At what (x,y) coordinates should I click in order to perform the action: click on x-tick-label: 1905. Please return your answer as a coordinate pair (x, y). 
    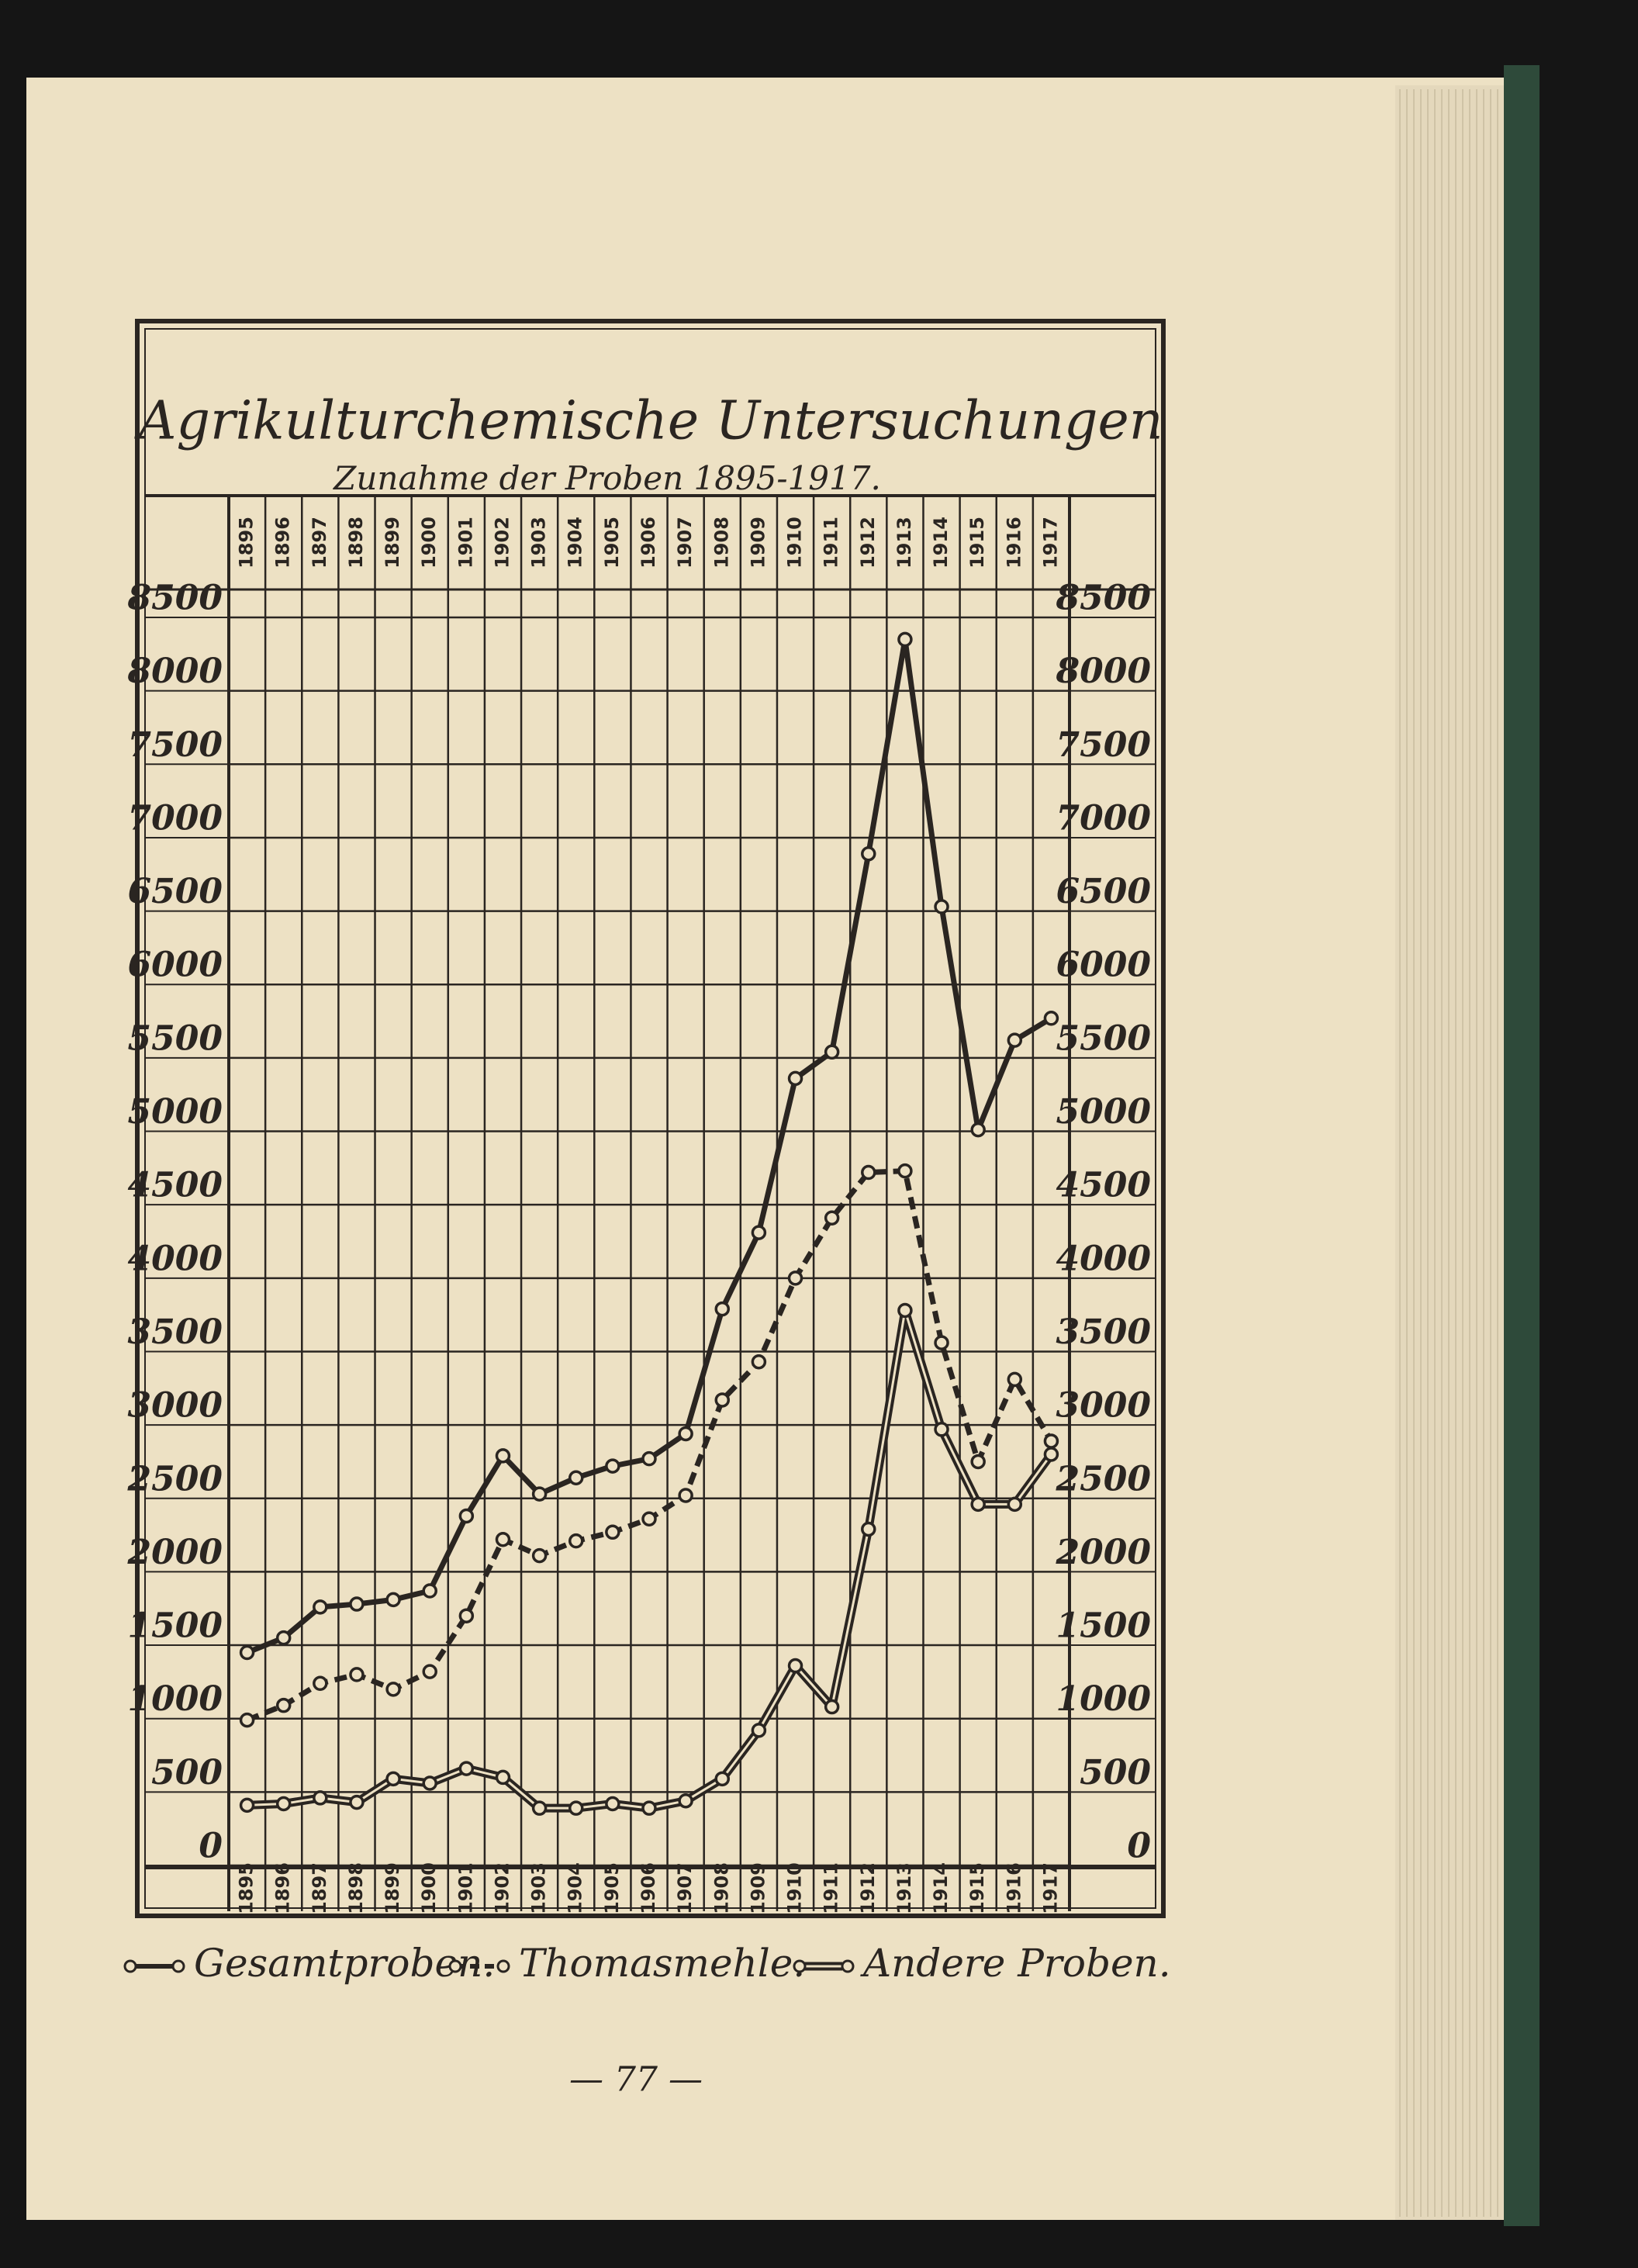
    Looking at the image, I should click on (612, 543).